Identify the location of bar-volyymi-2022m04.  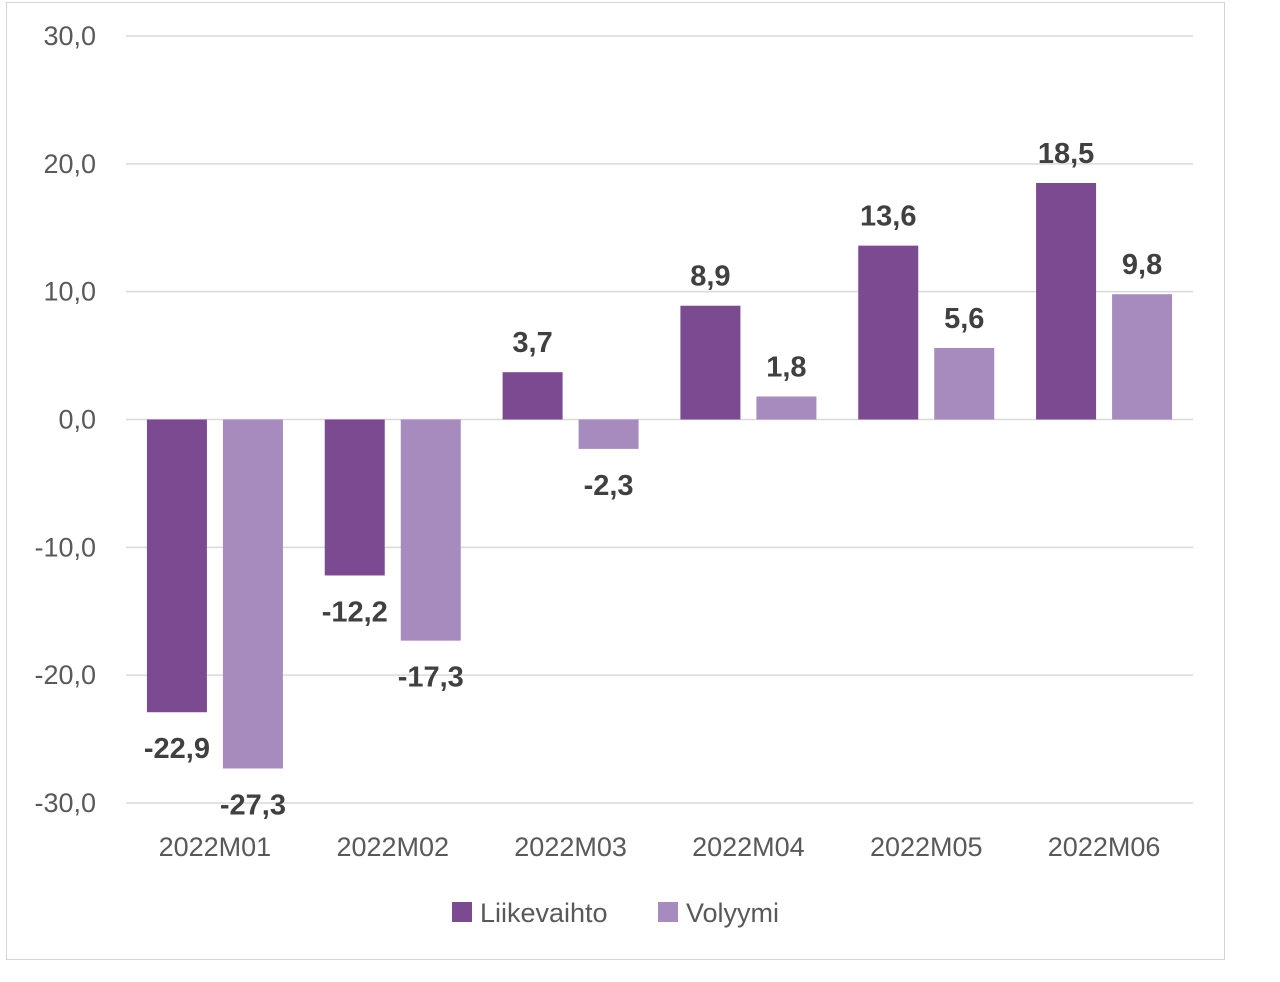
(786, 408).